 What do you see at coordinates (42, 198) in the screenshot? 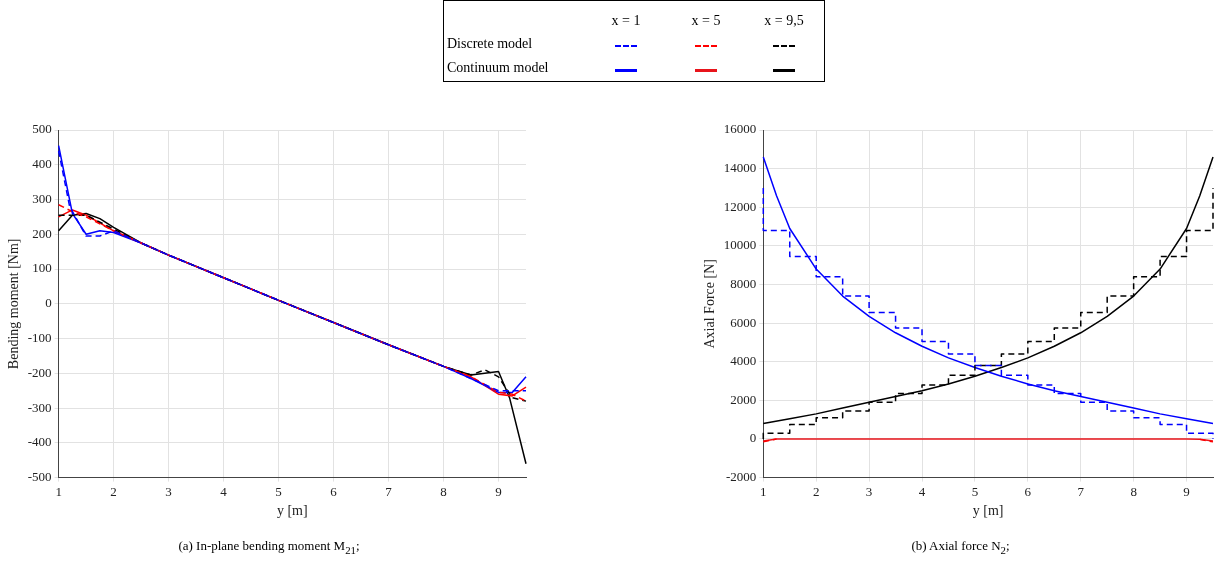
I see `y-tick-label: 300` at bounding box center [42, 198].